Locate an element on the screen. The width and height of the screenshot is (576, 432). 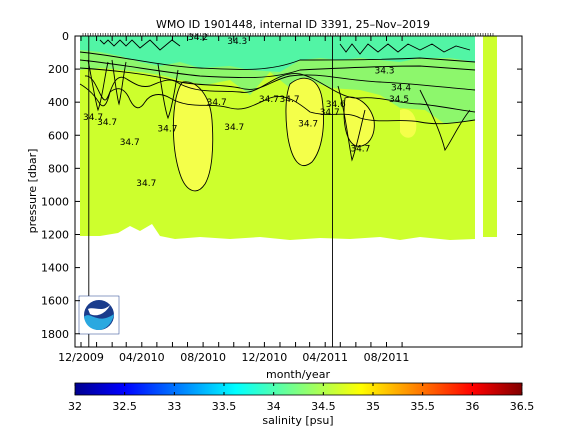
colorbar-tick-label: 34 is located at coordinates (274, 406).